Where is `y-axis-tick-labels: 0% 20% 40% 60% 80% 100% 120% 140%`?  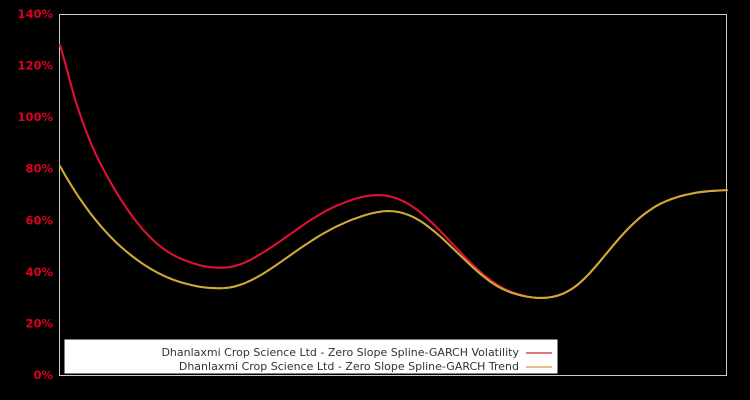
y-axis-tick-labels: 0% 20% 40% 60% 80% 100% 120% 140% is located at coordinates (35, 194).